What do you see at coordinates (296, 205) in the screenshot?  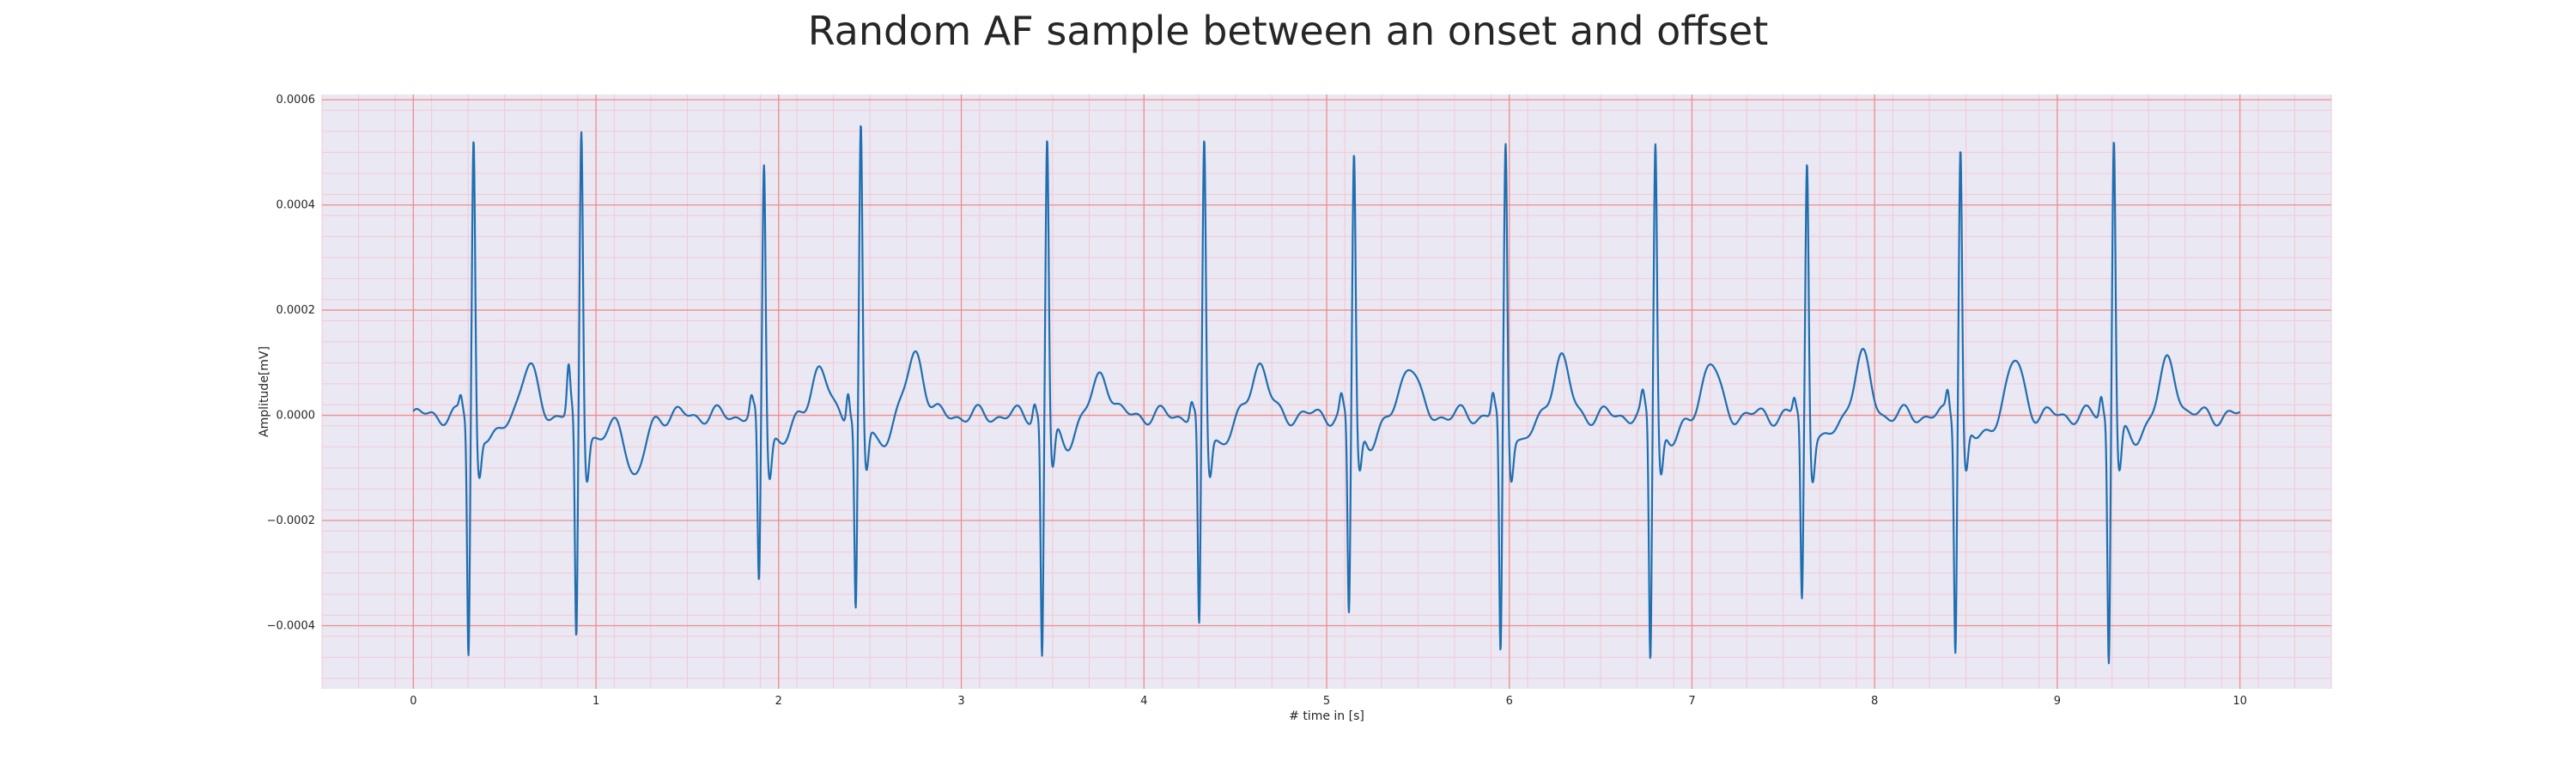 I see `y-tick-label: 0.0004` at bounding box center [296, 205].